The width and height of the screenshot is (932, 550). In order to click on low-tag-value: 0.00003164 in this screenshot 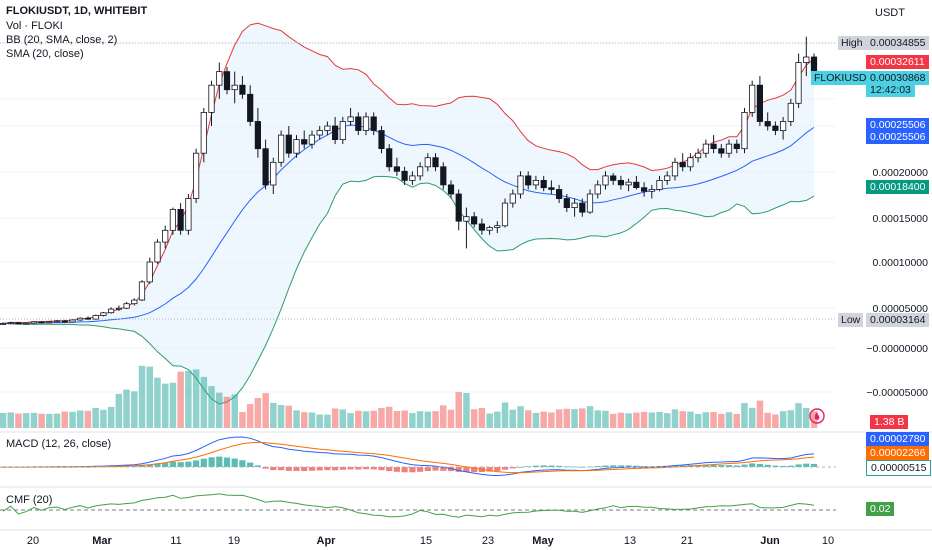, I will do `click(898, 320)`.